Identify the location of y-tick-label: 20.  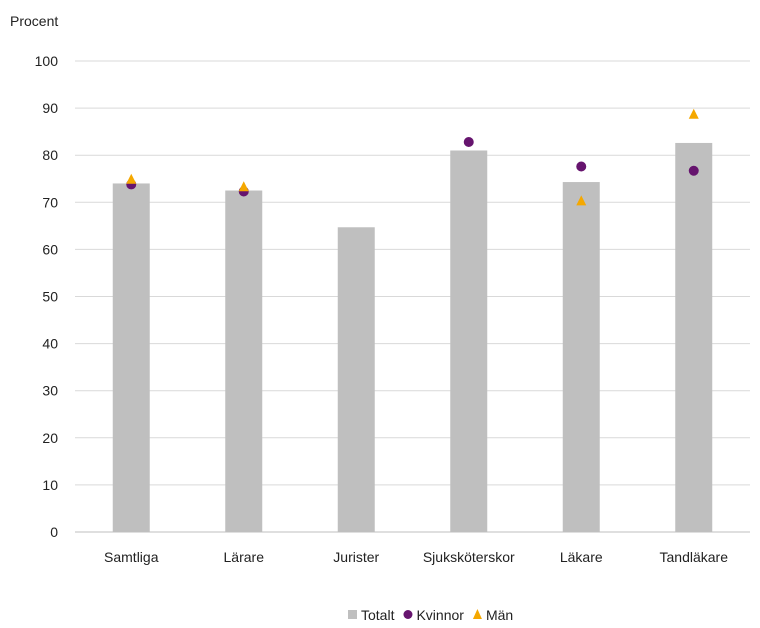
(50, 438).